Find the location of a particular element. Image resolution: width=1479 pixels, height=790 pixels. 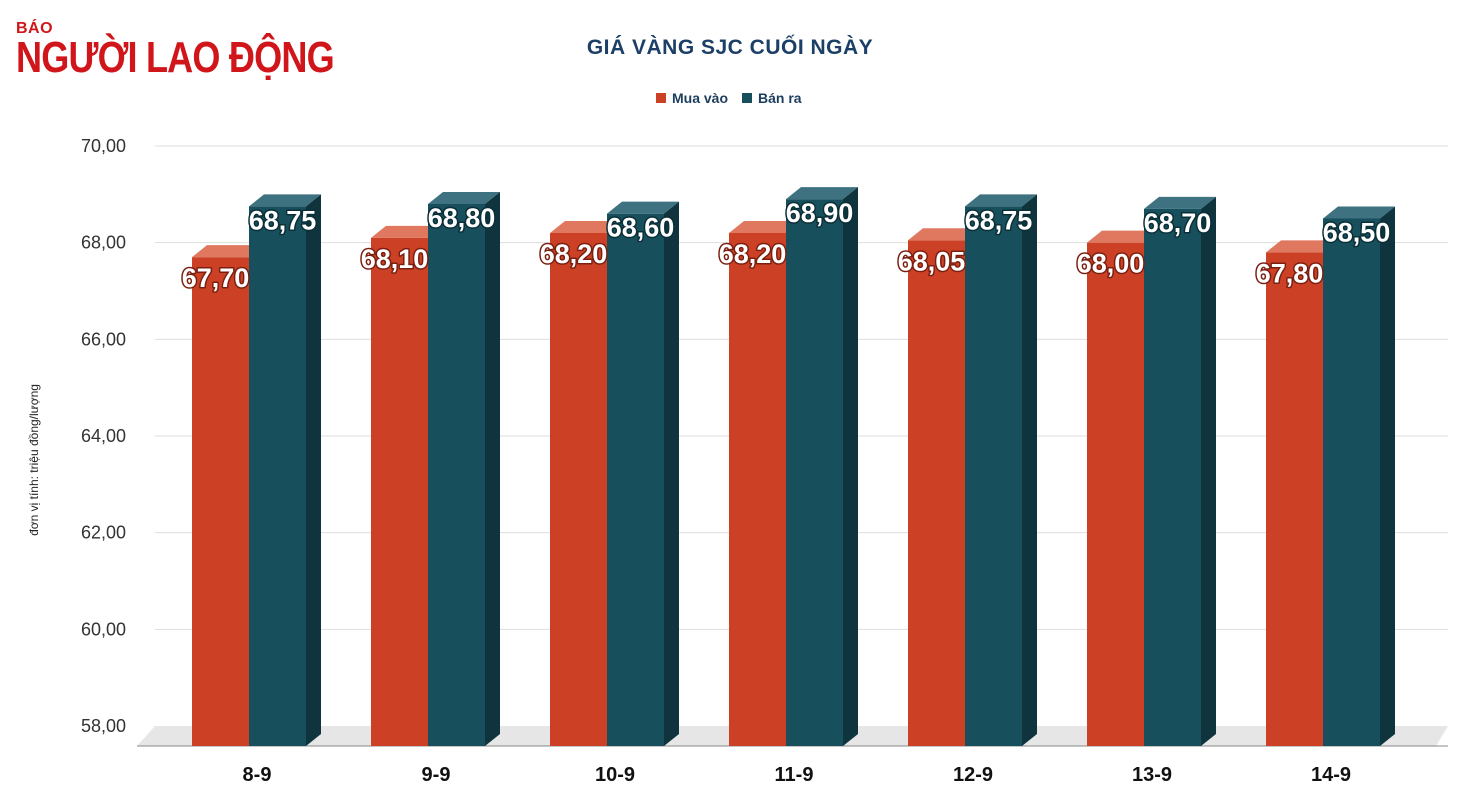

chart-title: GIÁ VÀNG SJC CUỐI NGÀY is located at coordinates (730, 47).